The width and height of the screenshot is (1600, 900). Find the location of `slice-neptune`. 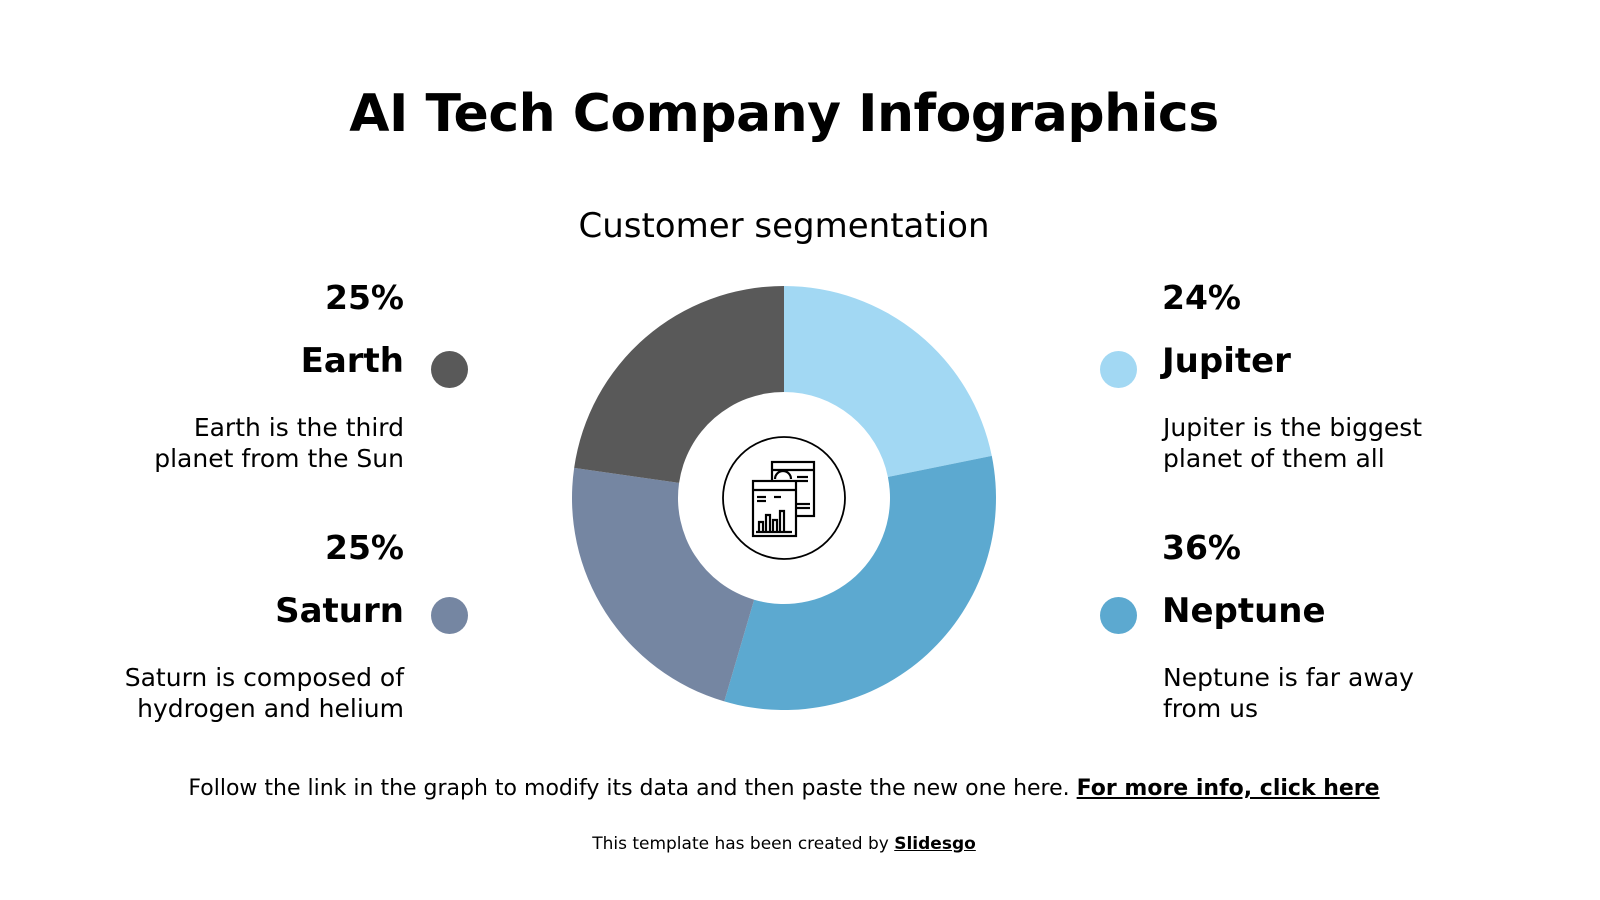

slice-neptune is located at coordinates (860, 582).